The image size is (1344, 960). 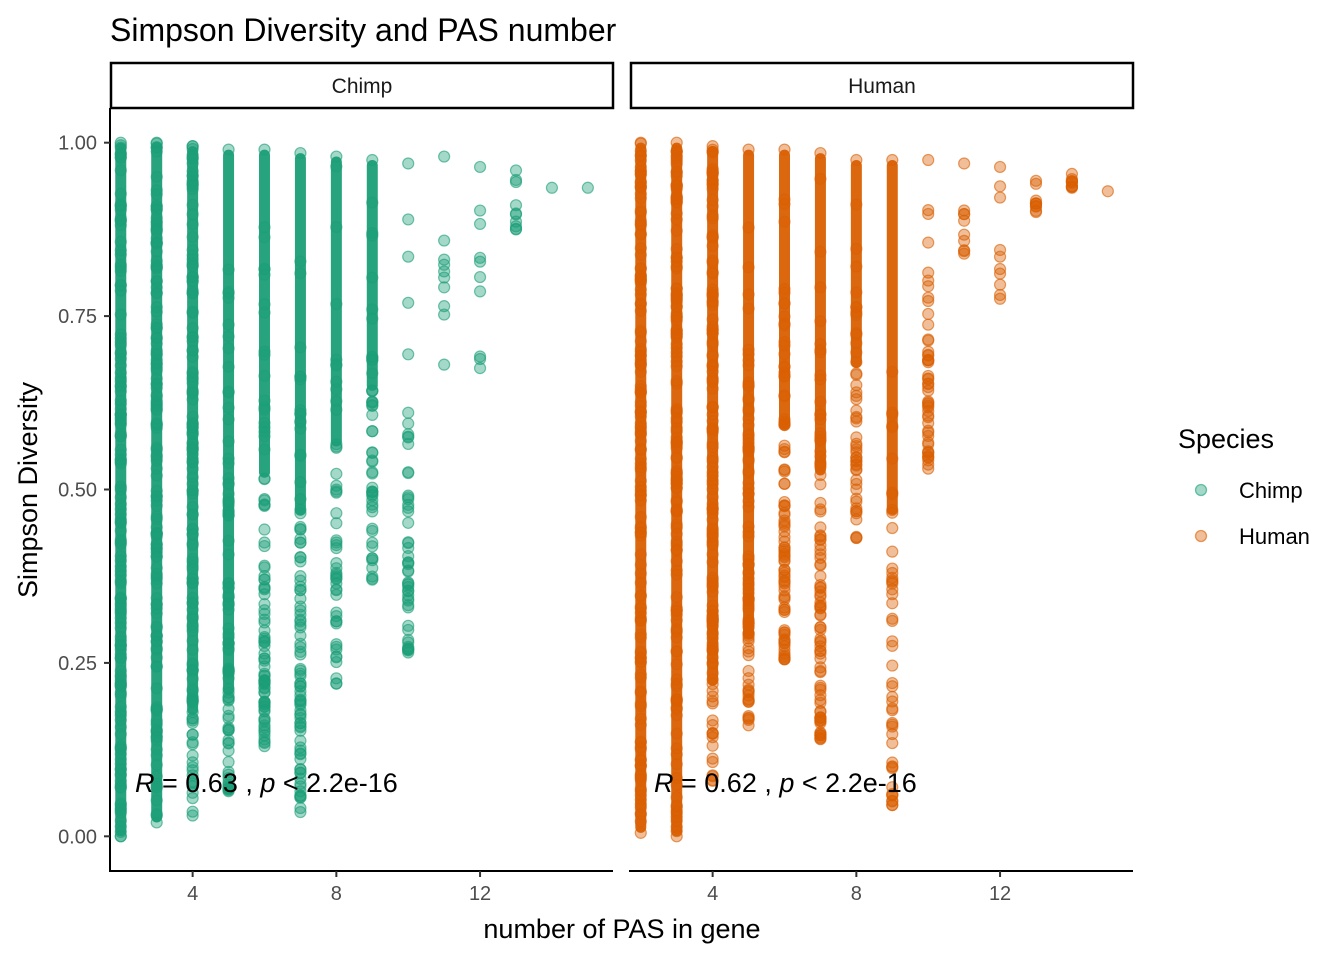 What do you see at coordinates (362, 86) in the screenshot?
I see `facet-label-chimp: Chimp` at bounding box center [362, 86].